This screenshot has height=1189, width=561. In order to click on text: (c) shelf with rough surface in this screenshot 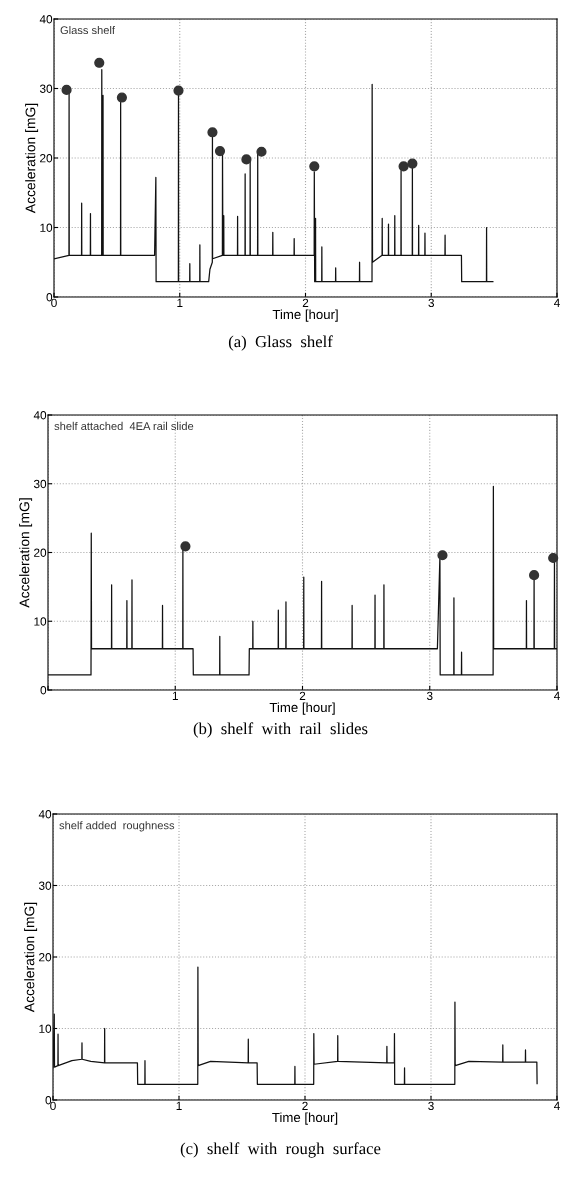, I will do `click(280, 1150)`.